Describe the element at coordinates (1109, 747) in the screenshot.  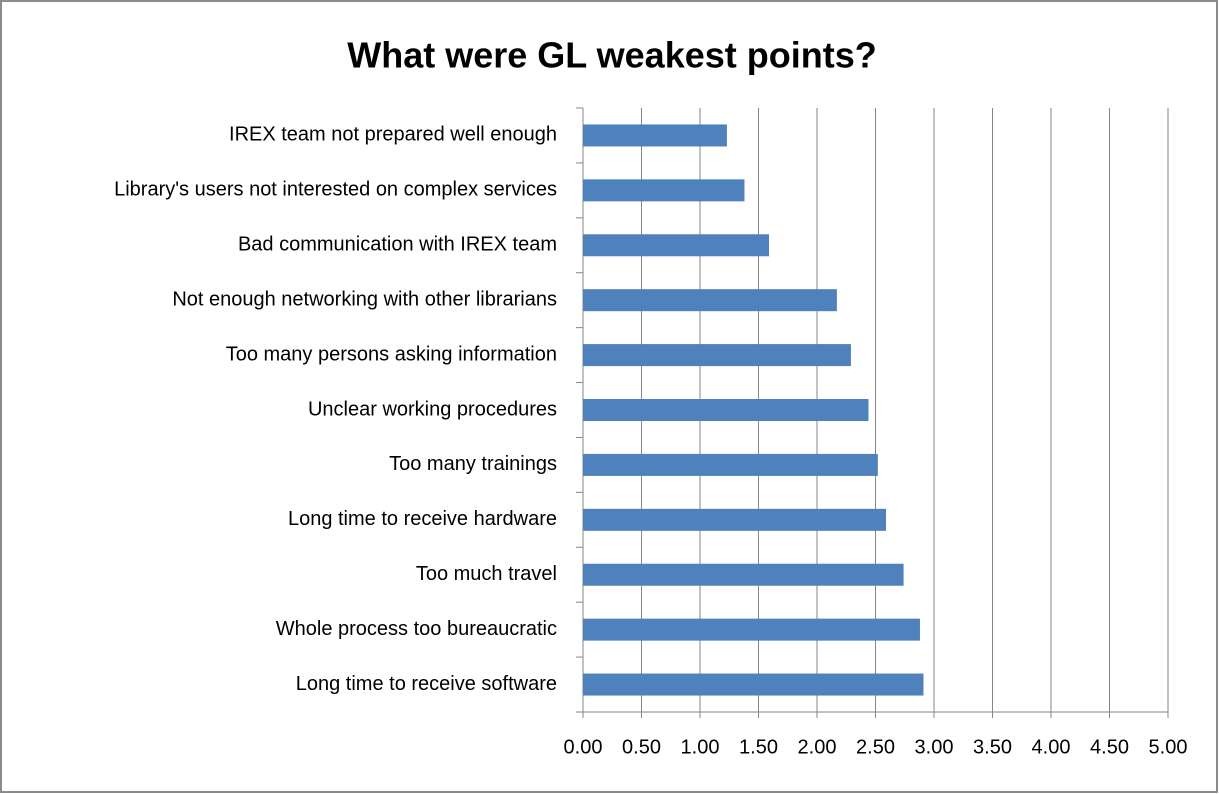
I see `x-tick-label: 4.50` at that location.